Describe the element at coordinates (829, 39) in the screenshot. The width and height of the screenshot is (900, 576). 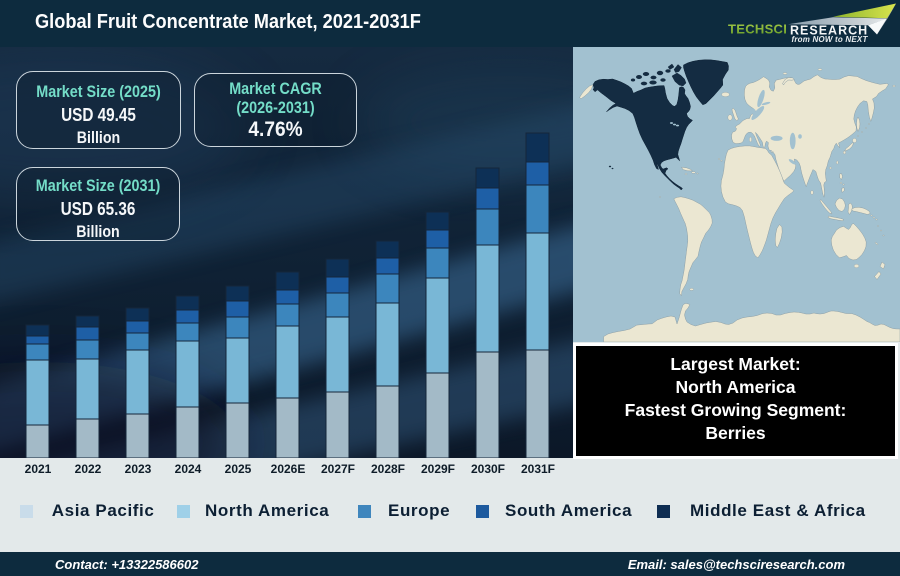
I see `svg-text: from NOW to NEXT` at that location.